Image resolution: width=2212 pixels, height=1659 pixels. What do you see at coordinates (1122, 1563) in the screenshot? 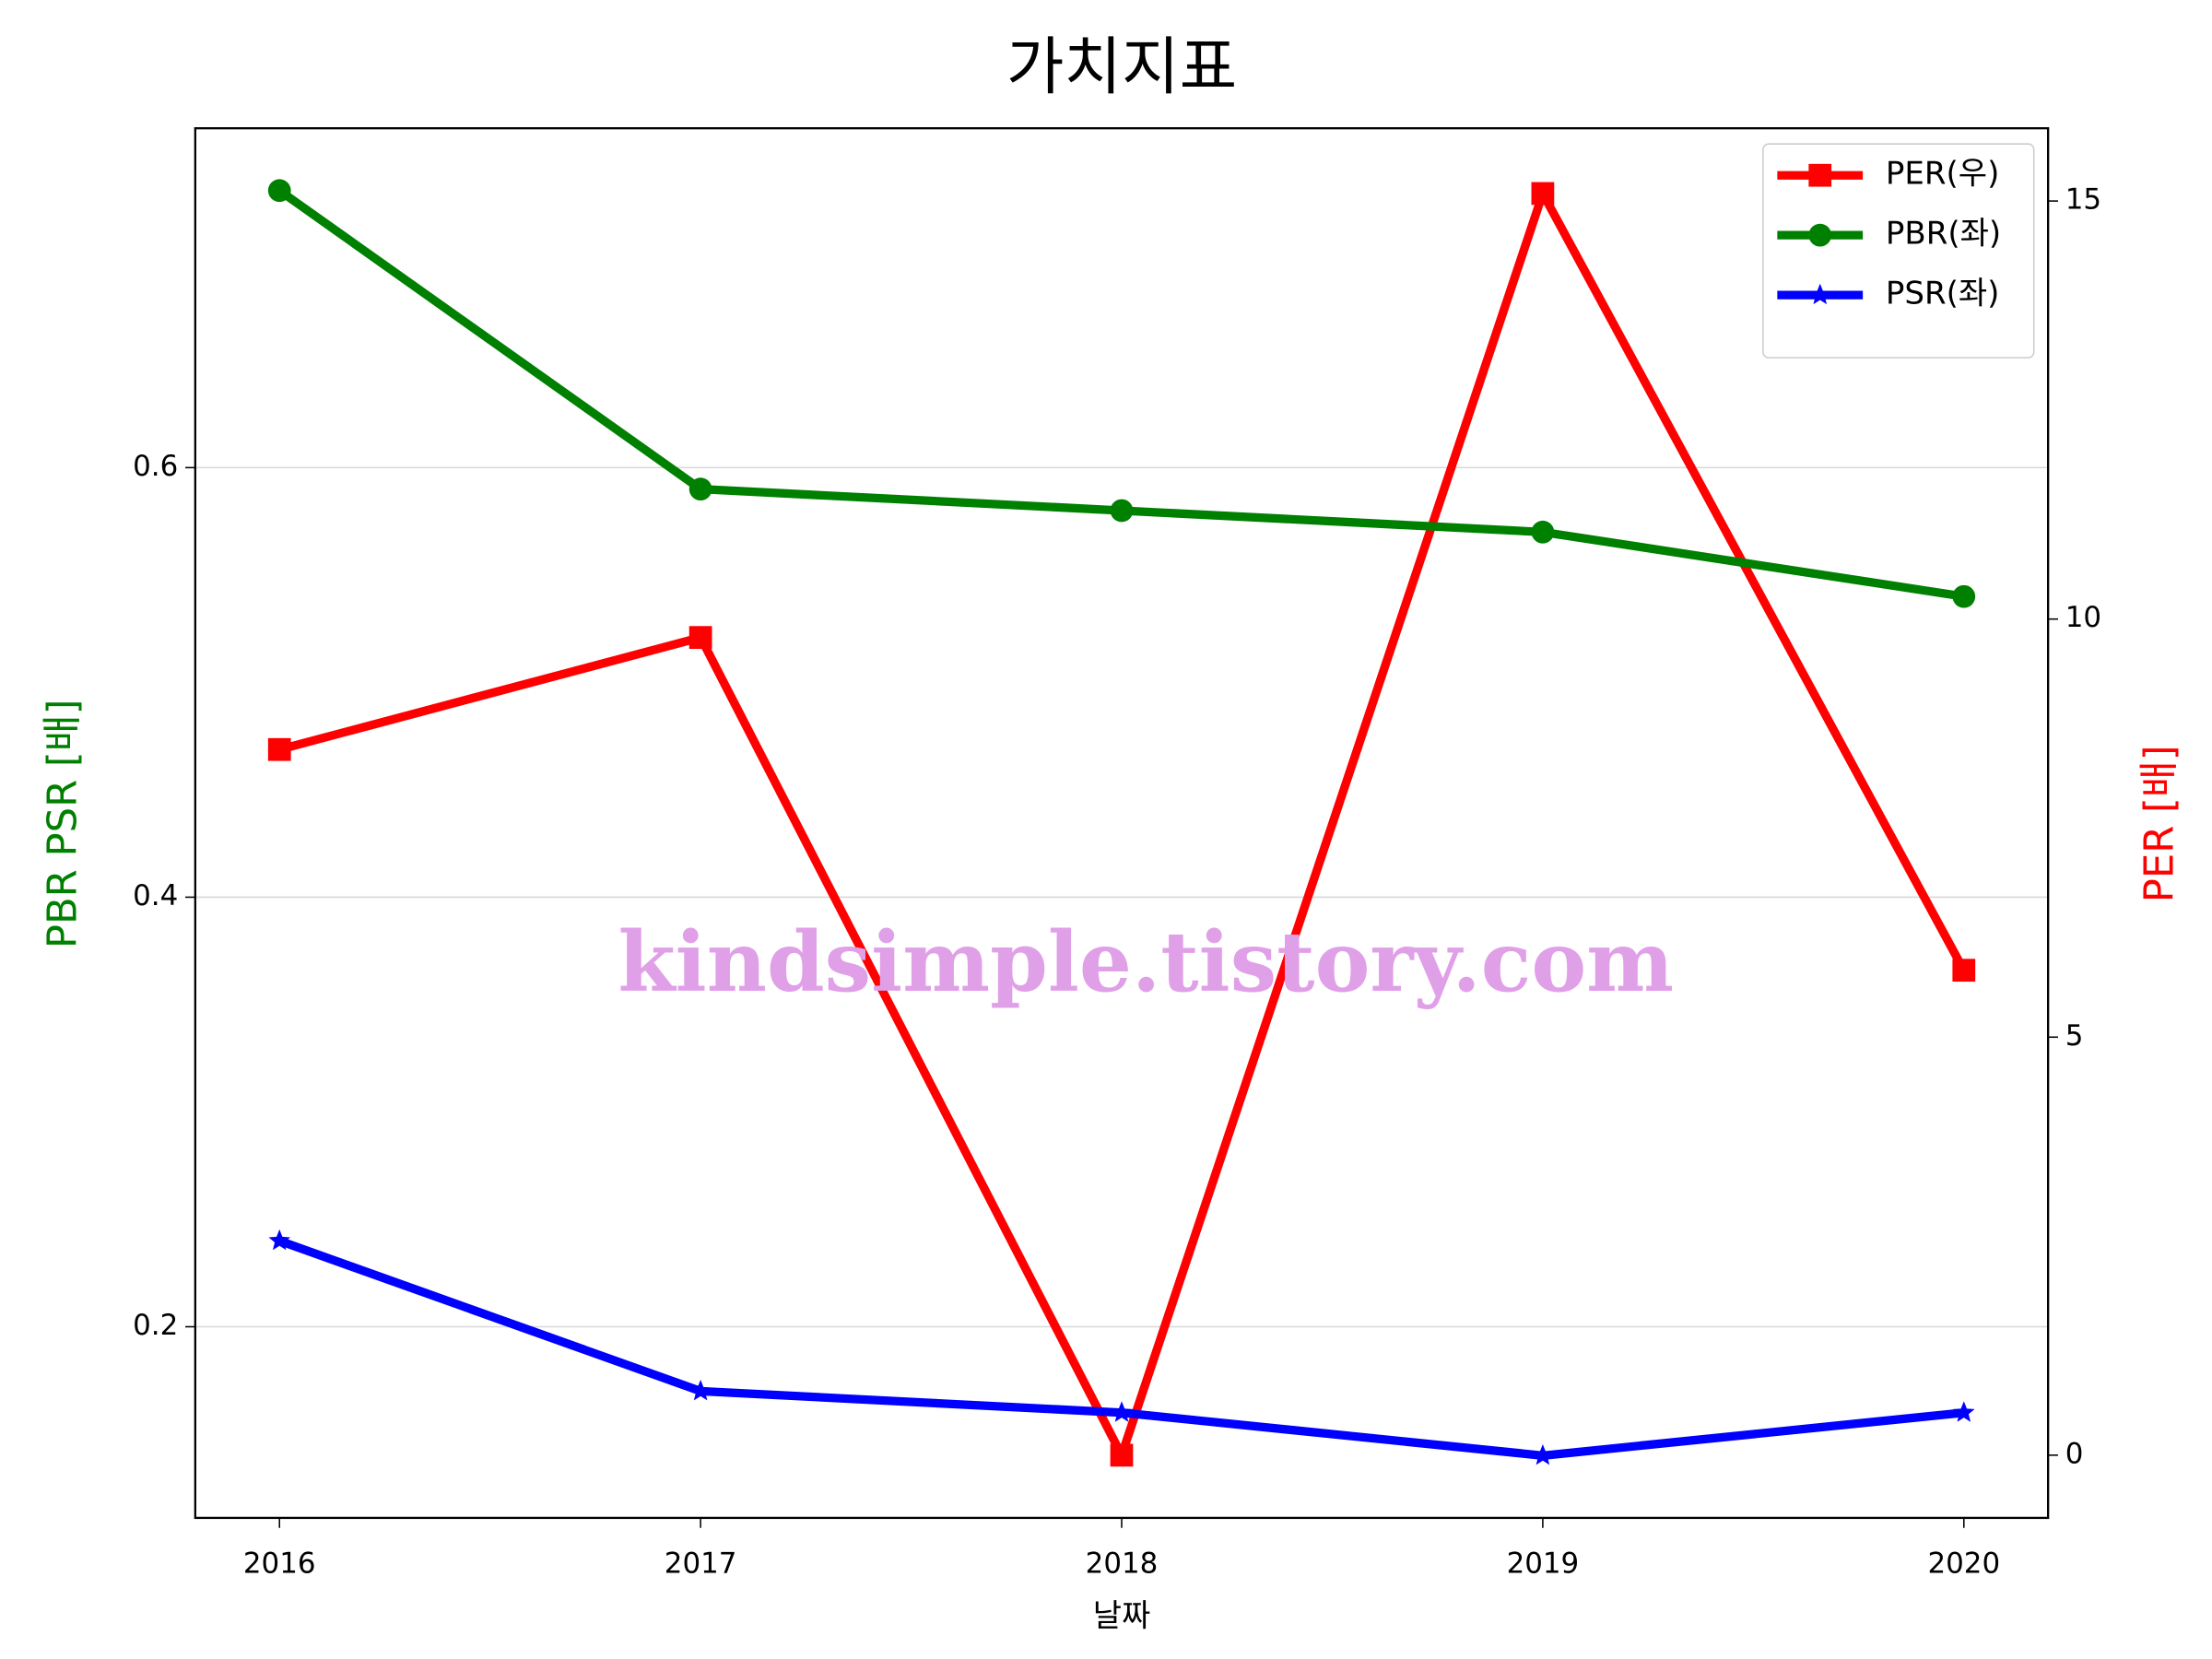
I see `x-tick-label: 2018` at bounding box center [1122, 1563].